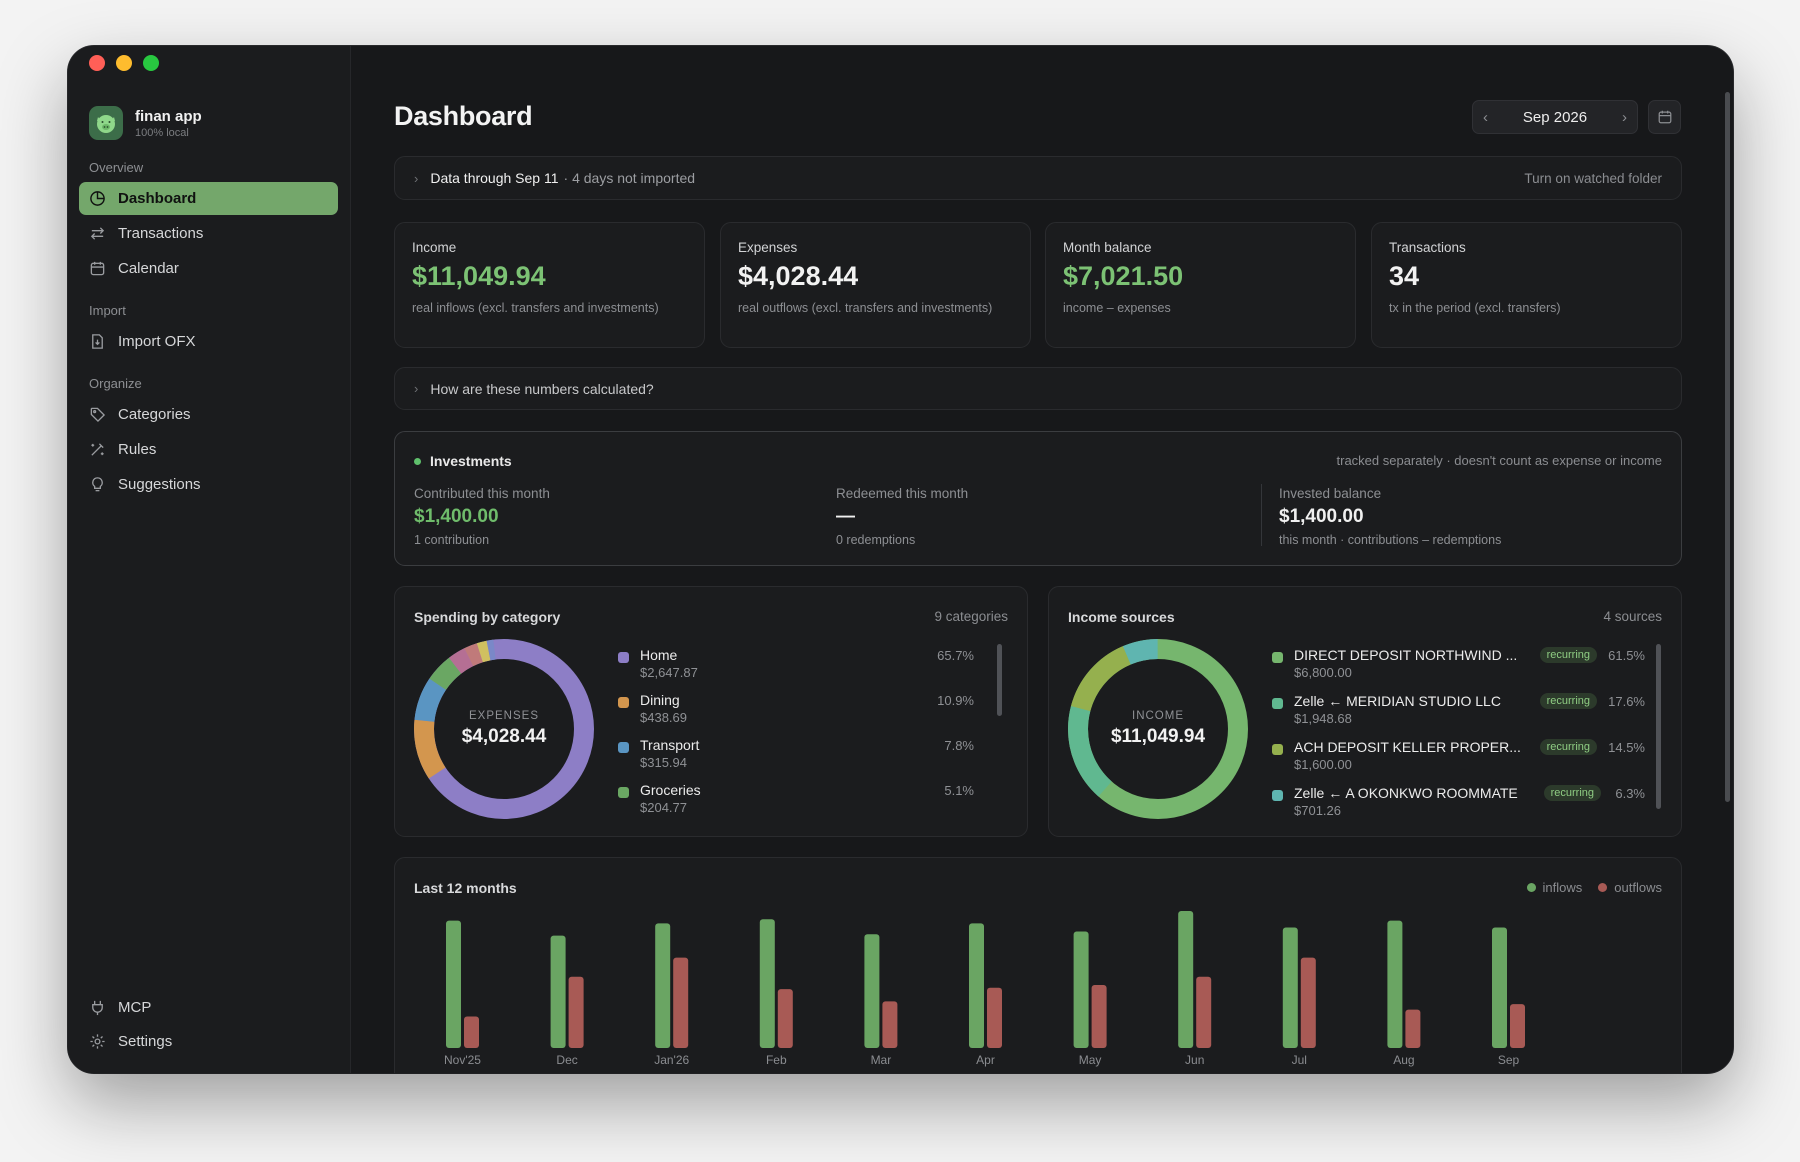  I want to click on status-dot, so click(417, 461).